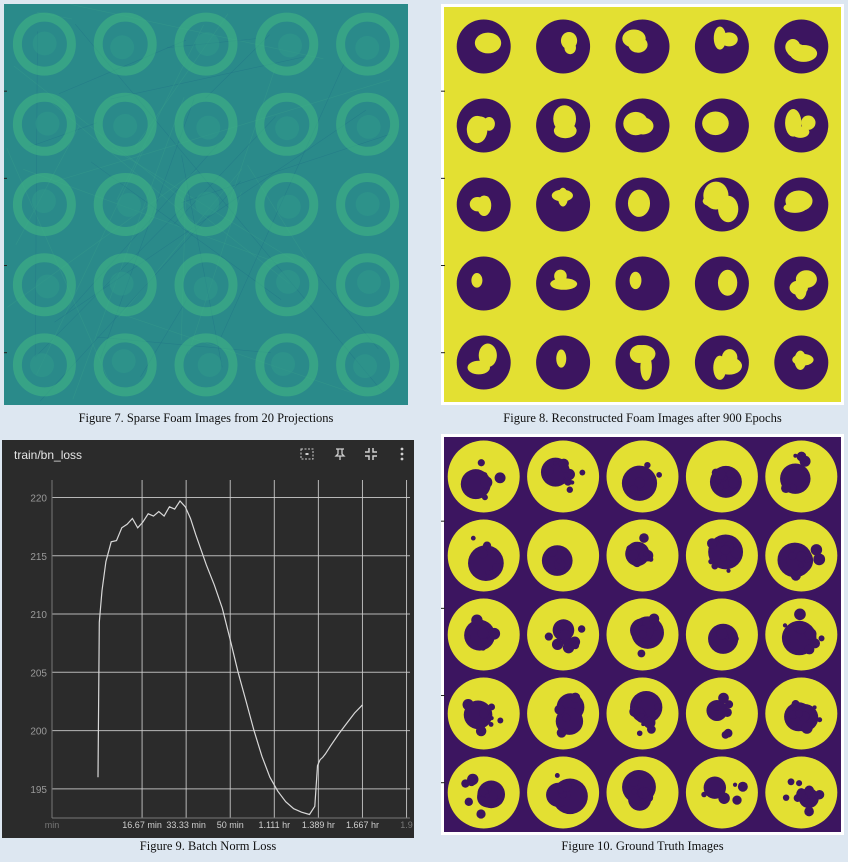  What do you see at coordinates (308, 455) in the screenshot?
I see `fit-domain-icon` at bounding box center [308, 455].